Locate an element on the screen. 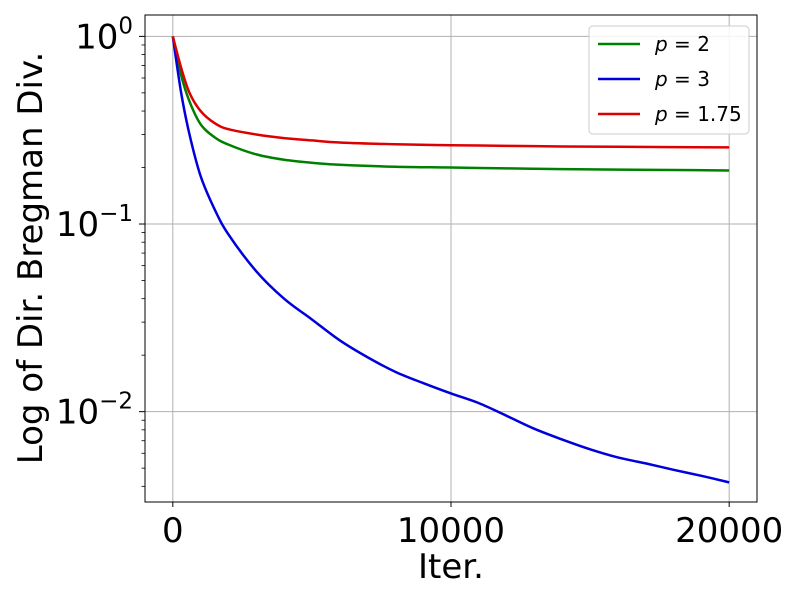 This screenshot has width=800, height=600. y-tick-label: 10⁻¹ is located at coordinates (94, 223).